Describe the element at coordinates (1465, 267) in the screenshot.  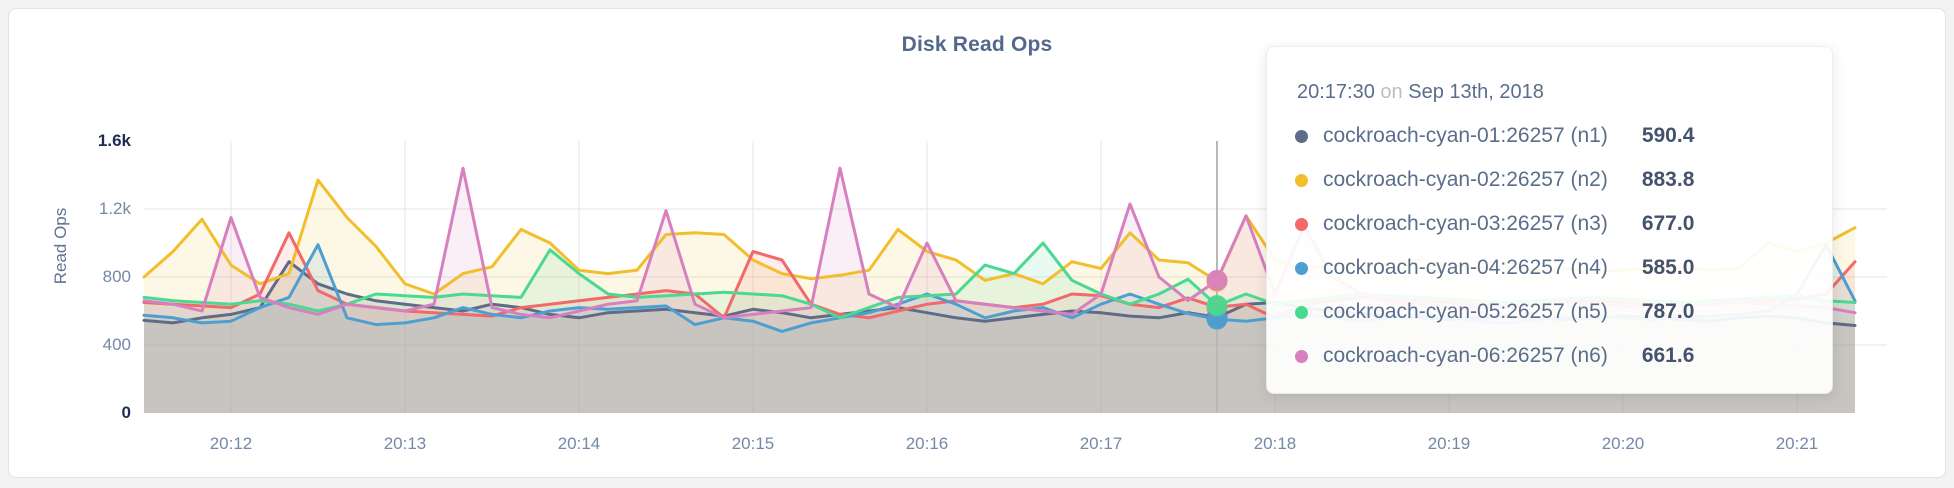
I see `series-label: cockroach-cyan-04:26257 (n4)` at that location.